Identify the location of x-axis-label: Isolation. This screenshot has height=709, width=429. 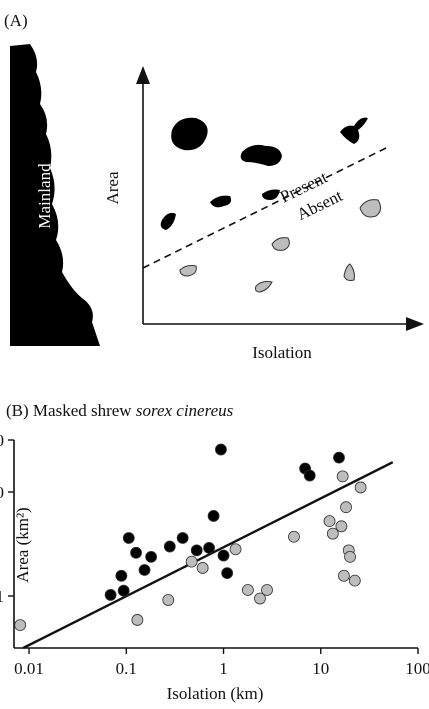
(282, 352).